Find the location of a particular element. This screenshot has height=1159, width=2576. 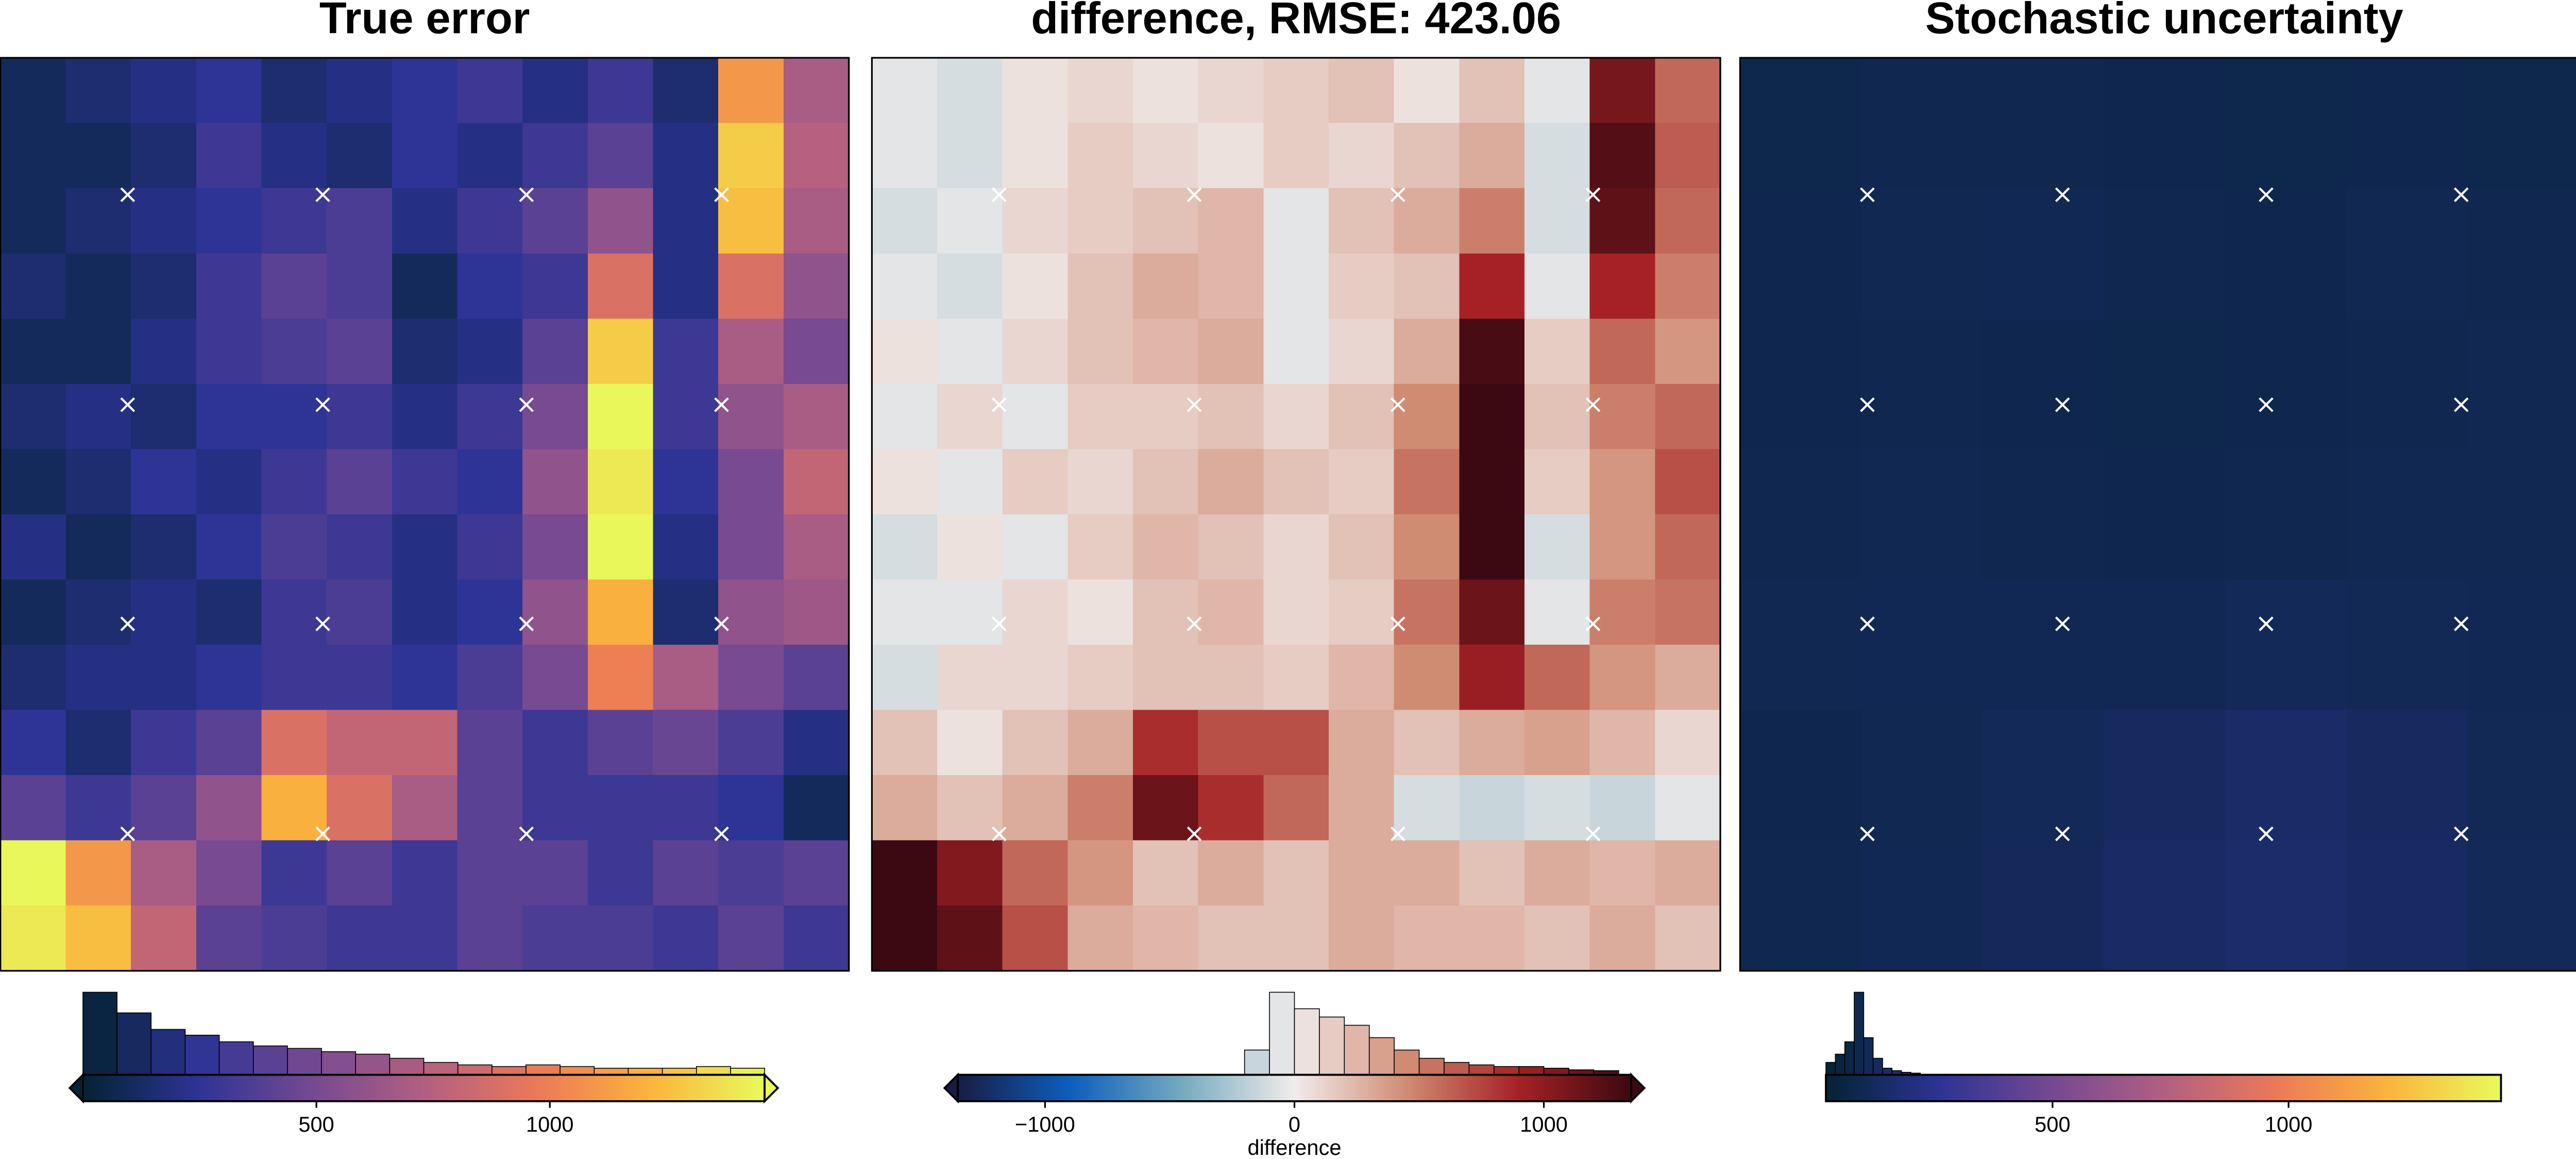

colorbar-label: difference is located at coordinates (1294, 1147).